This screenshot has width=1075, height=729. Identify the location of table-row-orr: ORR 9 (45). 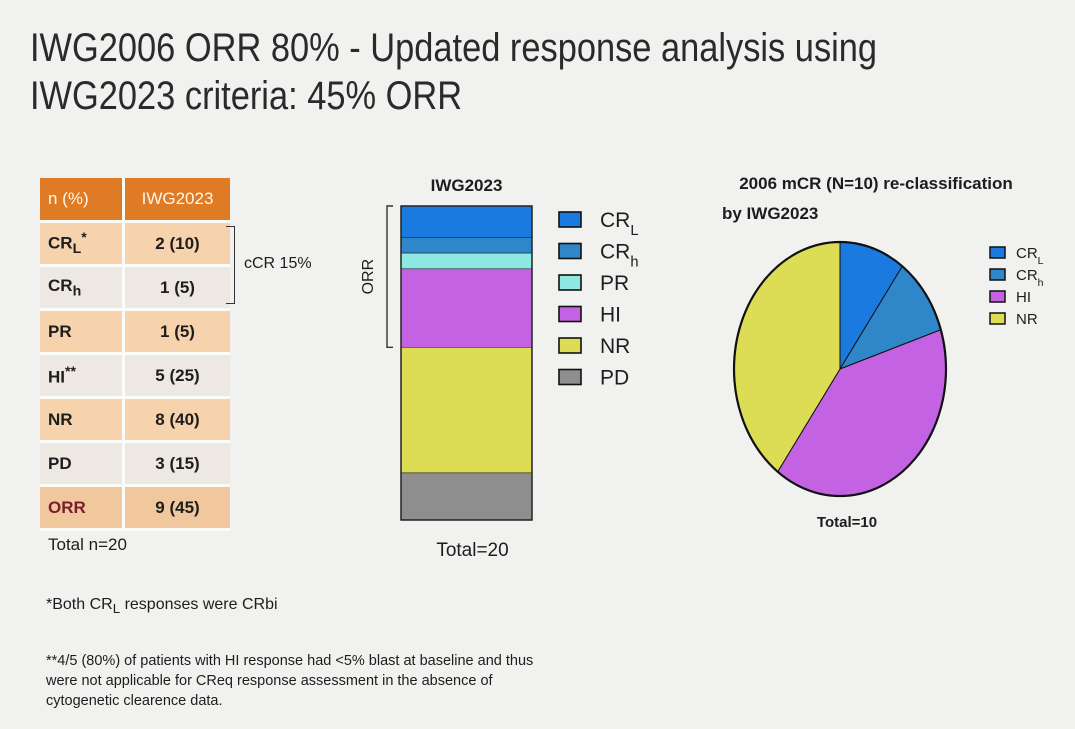
(135, 508).